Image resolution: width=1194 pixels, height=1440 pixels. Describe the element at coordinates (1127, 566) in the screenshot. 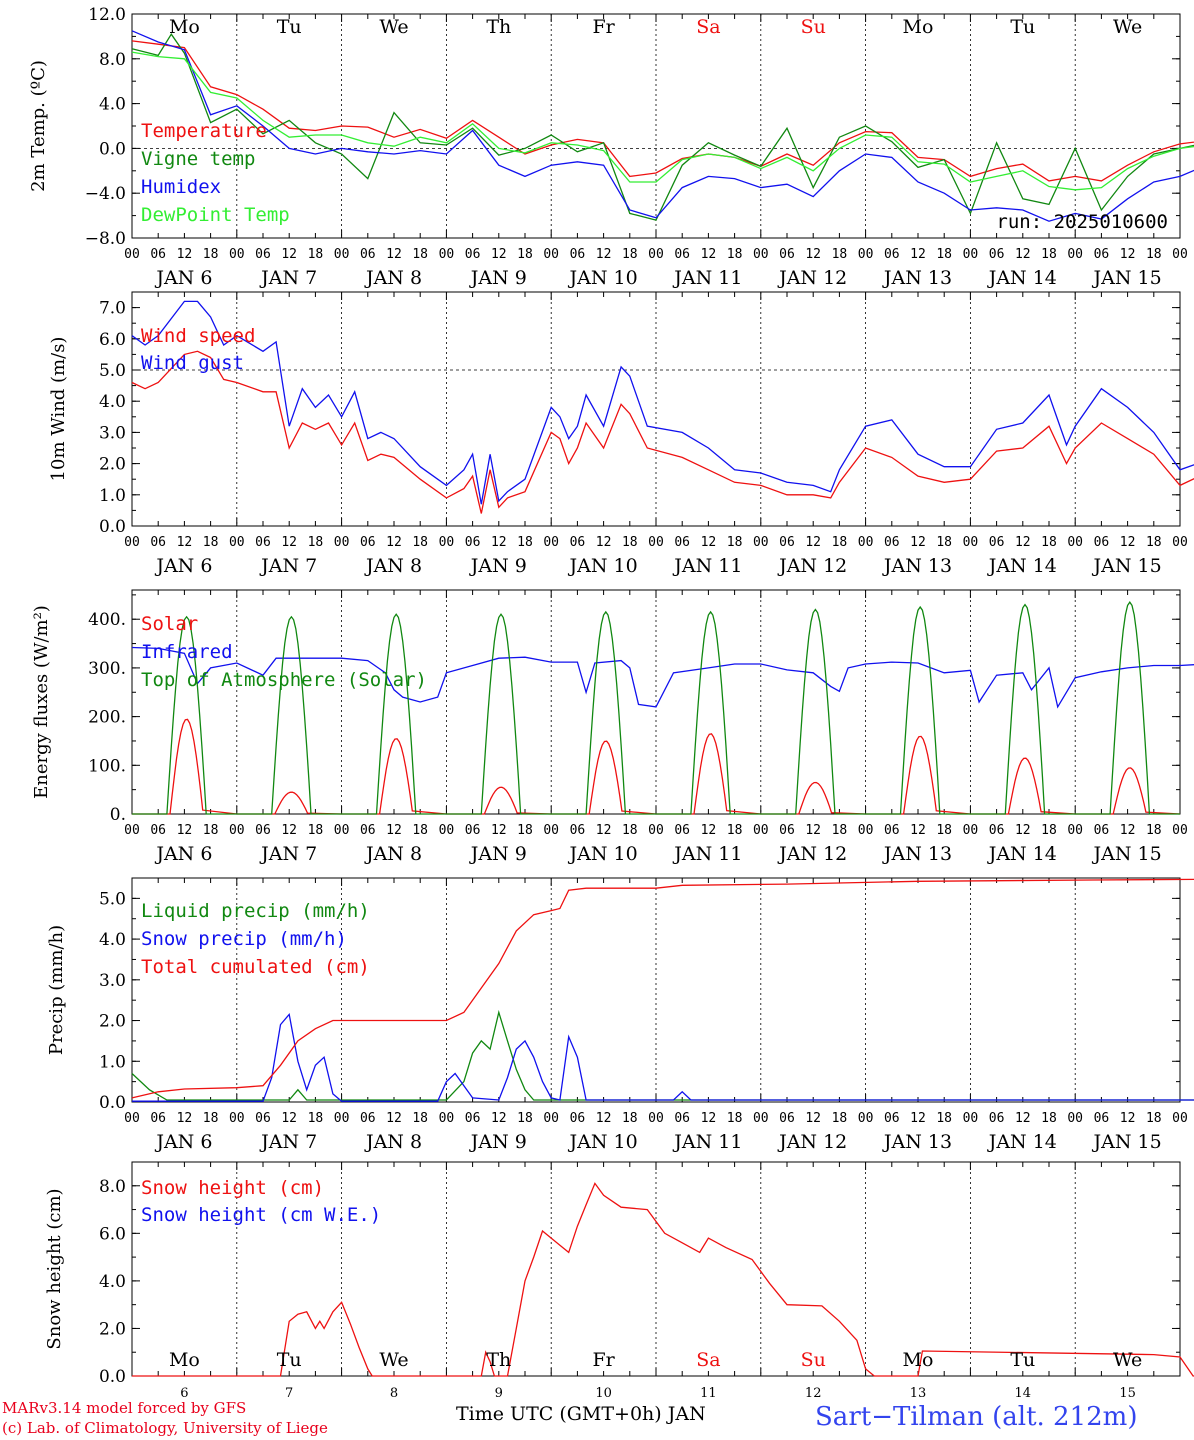

I see `date-label: JAN 15` at that location.